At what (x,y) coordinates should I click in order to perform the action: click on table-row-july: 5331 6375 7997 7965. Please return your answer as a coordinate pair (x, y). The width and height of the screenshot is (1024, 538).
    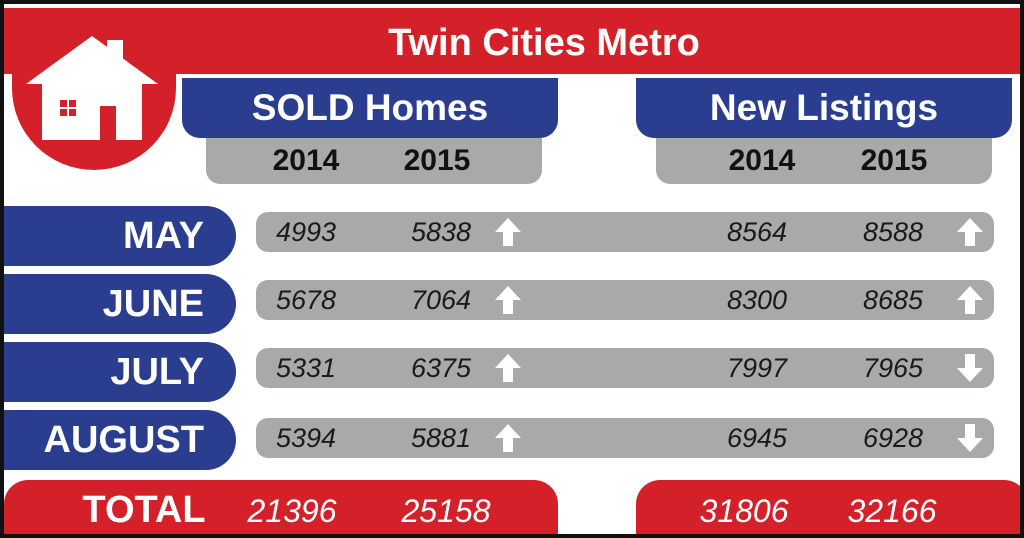
    Looking at the image, I should click on (625, 368).